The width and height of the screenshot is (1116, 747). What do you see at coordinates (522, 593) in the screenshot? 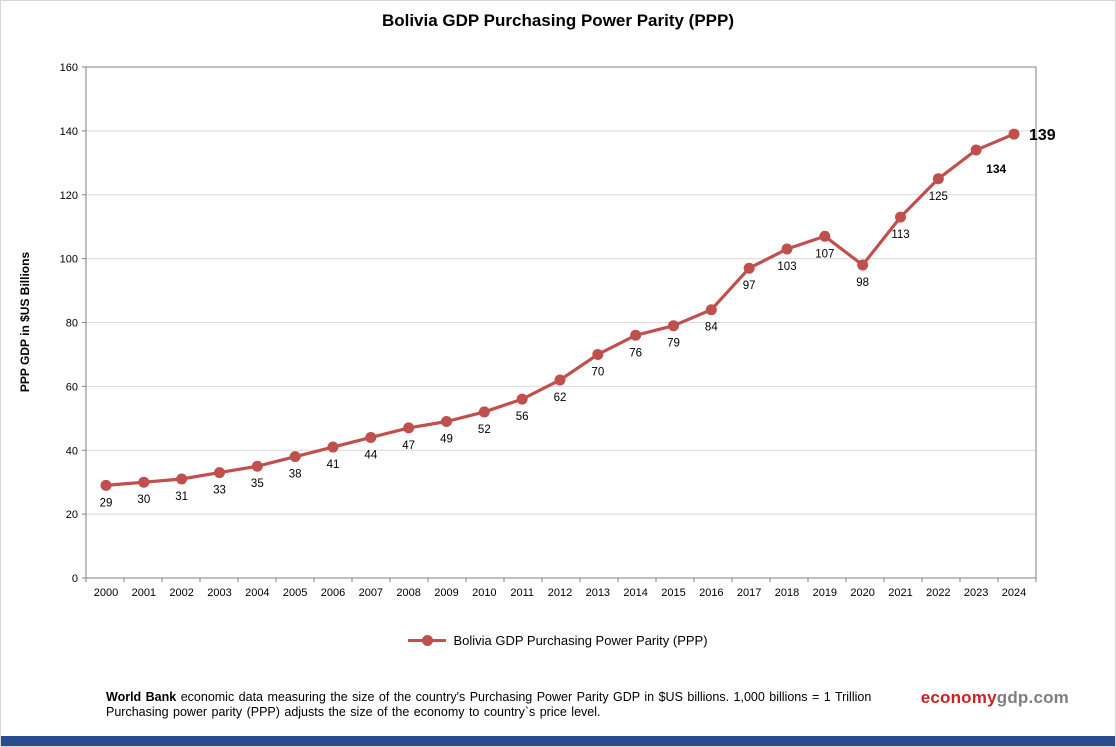
I see `x-axis-label: 2011` at bounding box center [522, 593].